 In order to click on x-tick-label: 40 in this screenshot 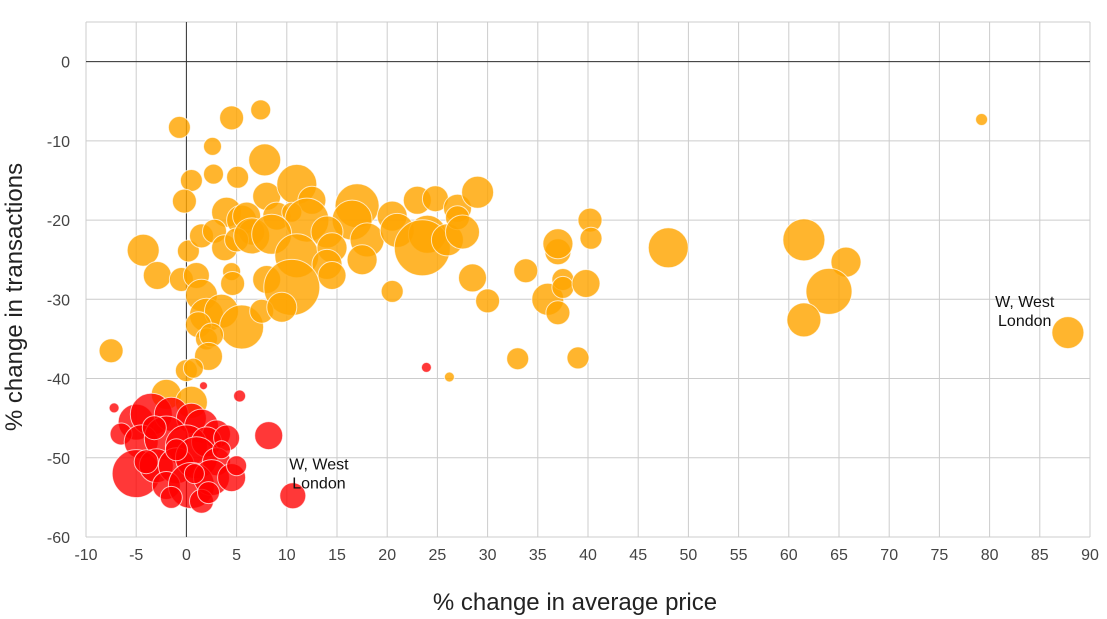, I will do `click(588, 555)`.